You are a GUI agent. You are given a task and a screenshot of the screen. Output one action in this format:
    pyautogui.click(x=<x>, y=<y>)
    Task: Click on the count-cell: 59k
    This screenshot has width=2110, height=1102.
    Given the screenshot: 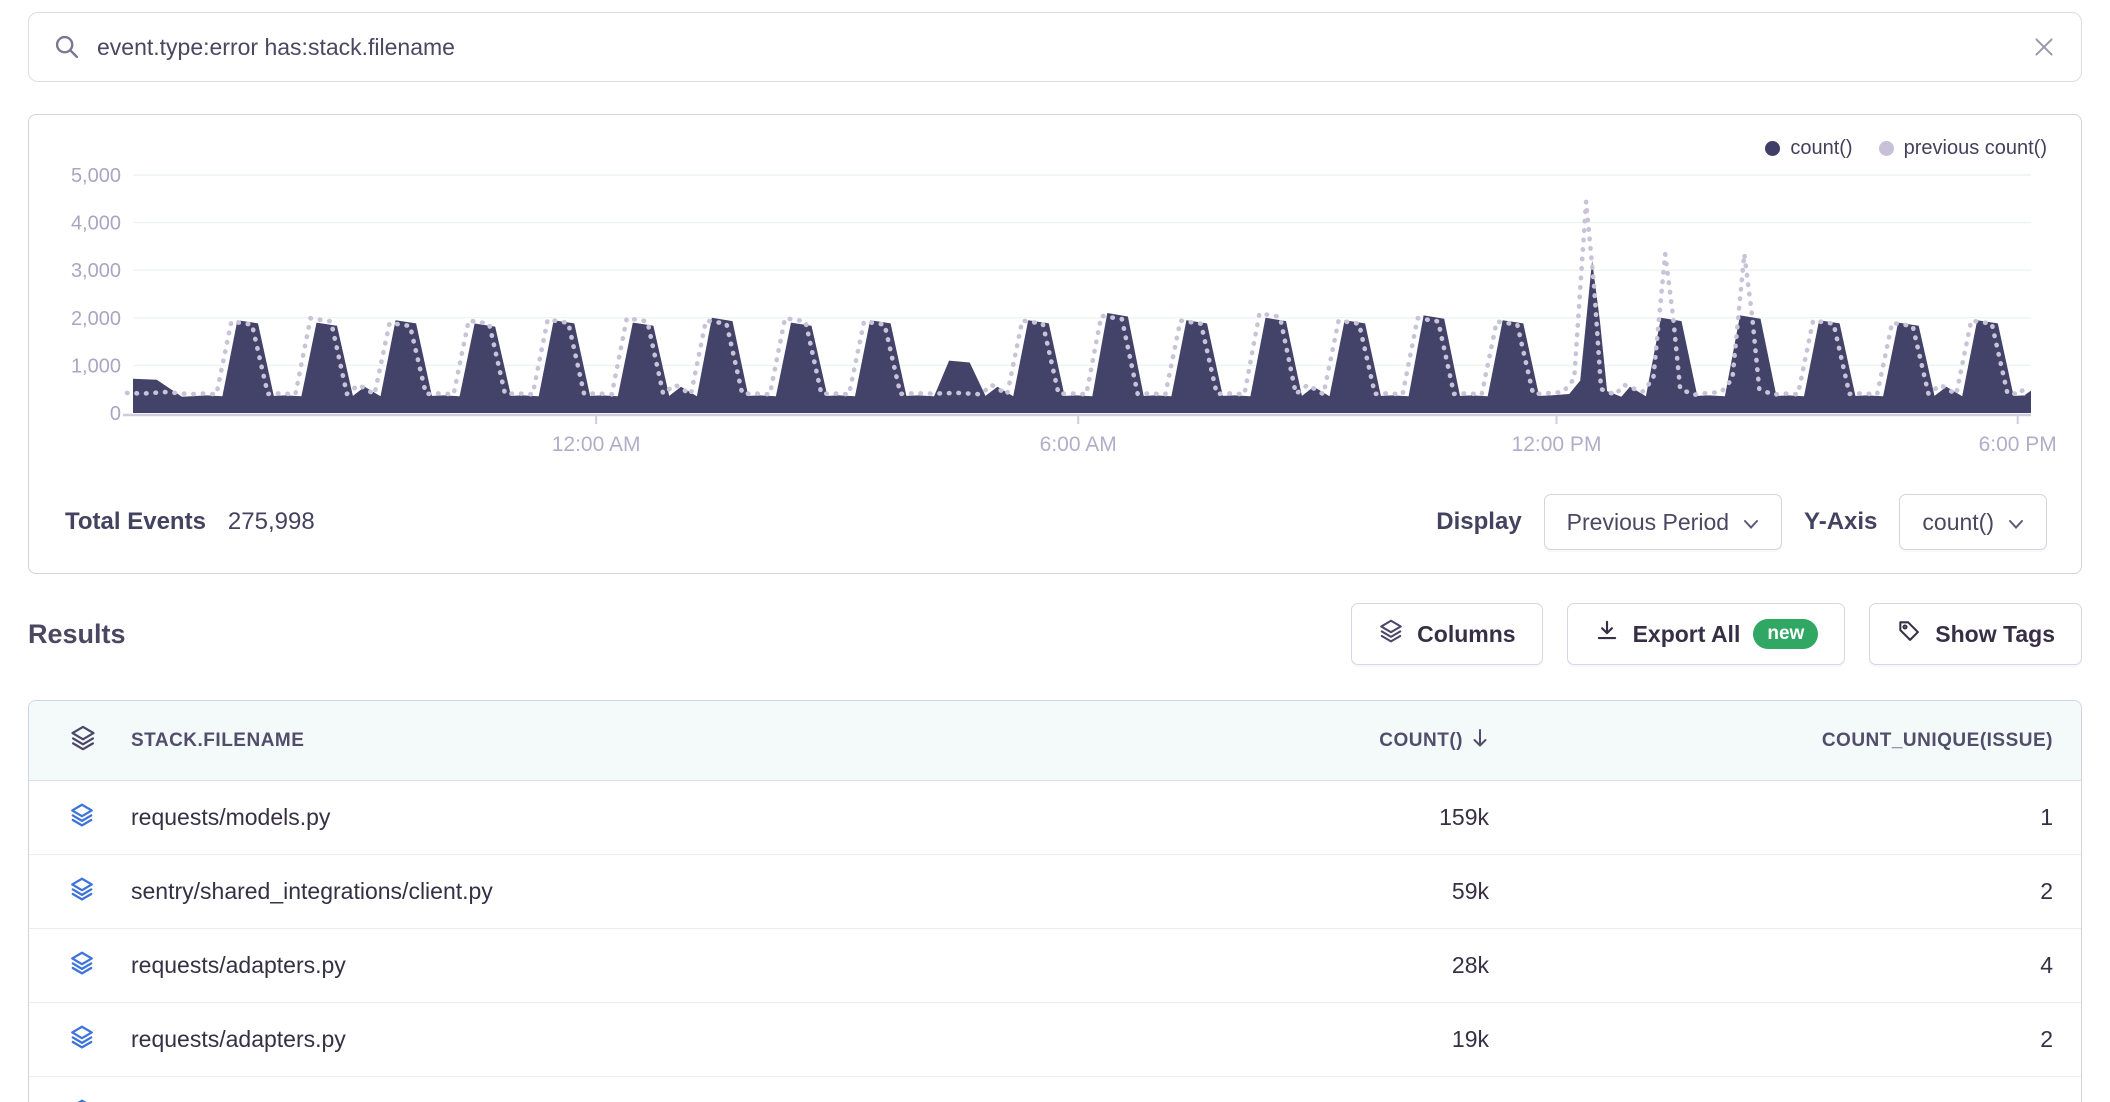 What is the action you would take?
    pyautogui.click(x=1470, y=891)
    